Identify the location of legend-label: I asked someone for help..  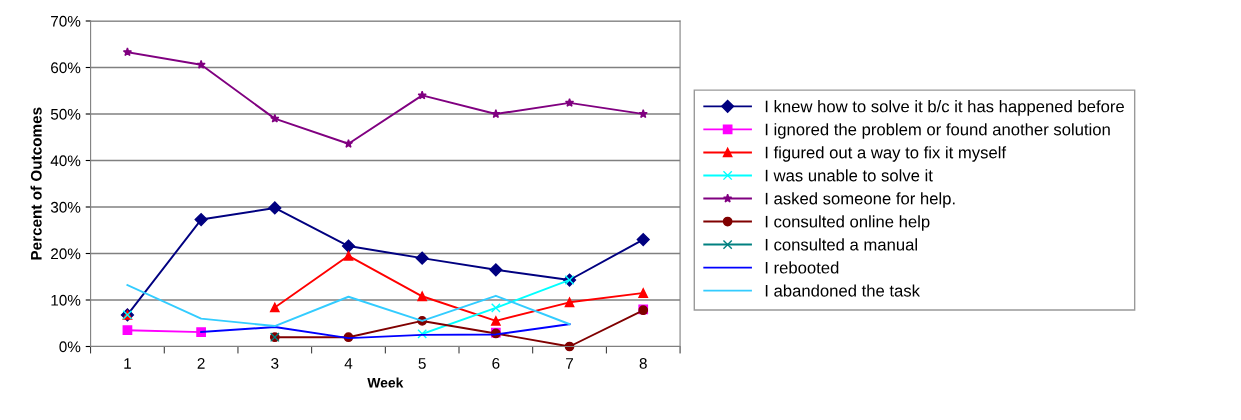
(860, 200).